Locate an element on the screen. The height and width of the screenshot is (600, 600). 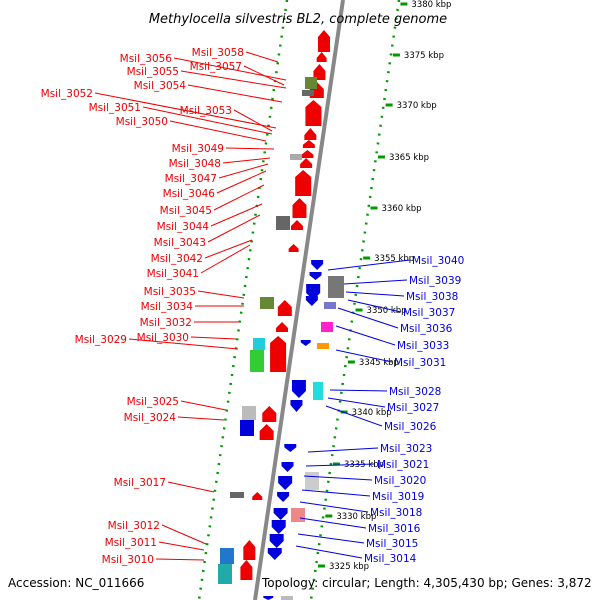
gene-label-left: Msil_3011 is located at coordinates (131, 543).